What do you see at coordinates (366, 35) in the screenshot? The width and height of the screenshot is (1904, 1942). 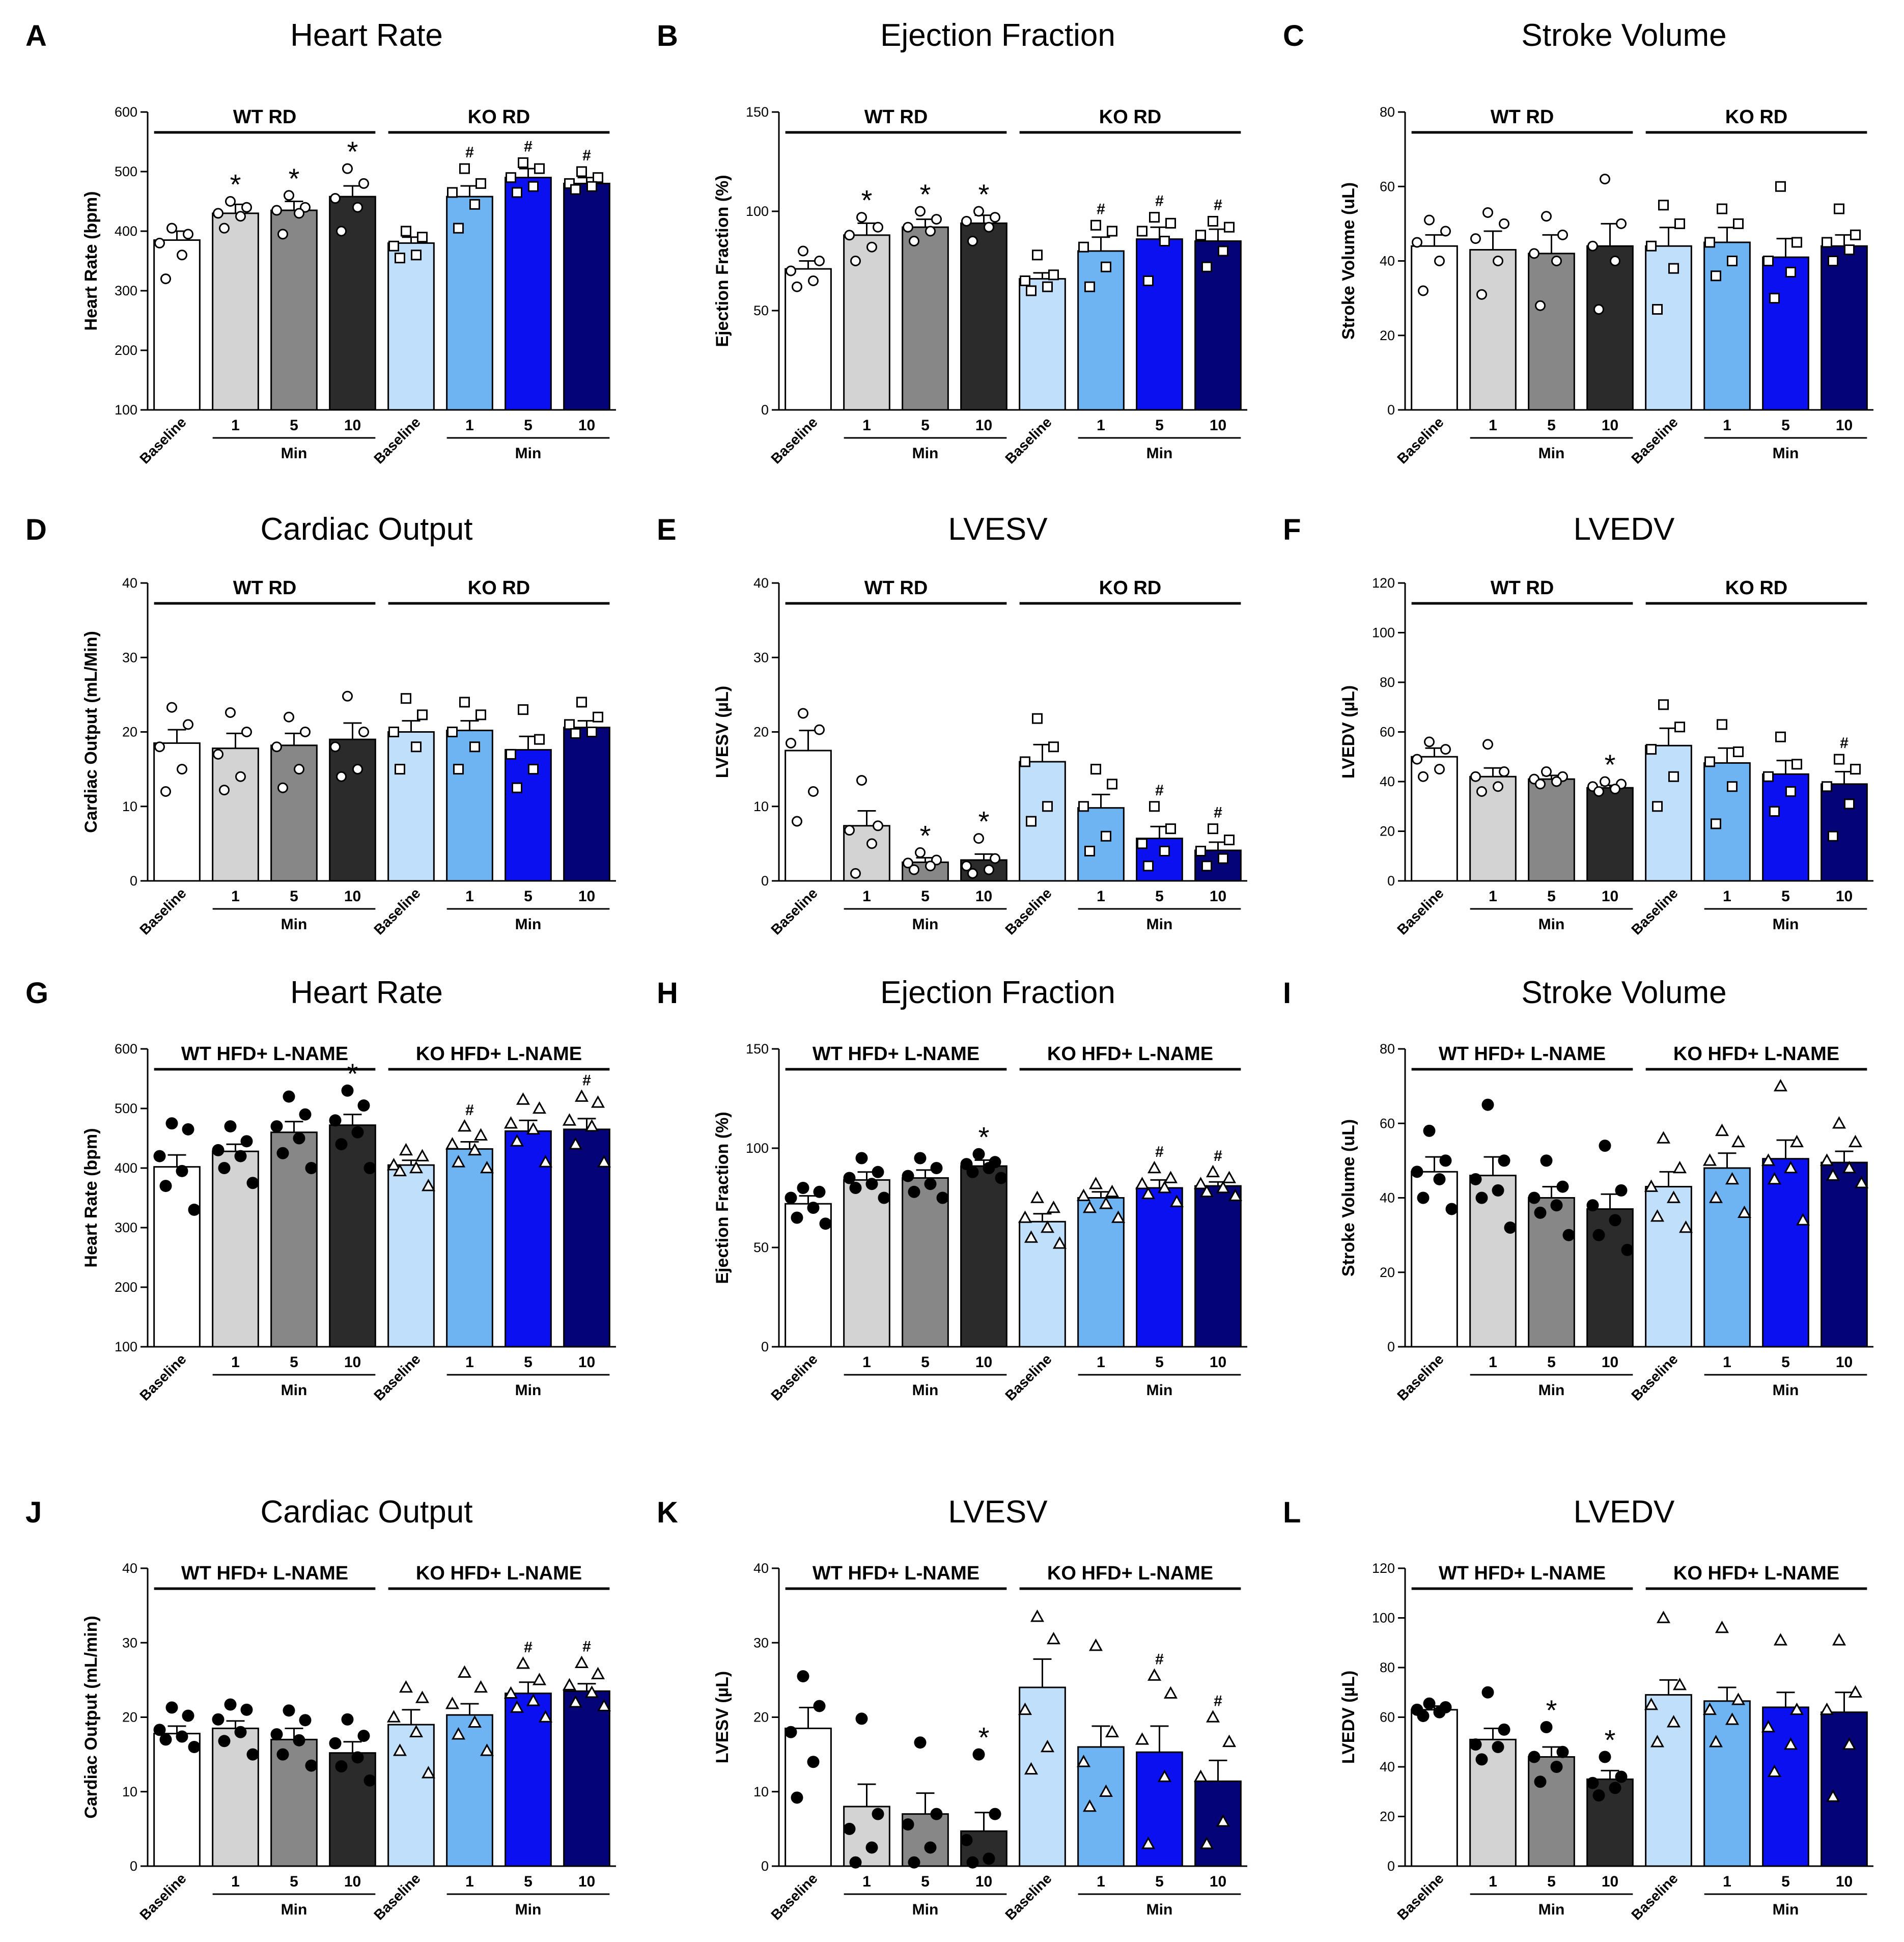 I see `chart-title: Heart Rate` at bounding box center [366, 35].